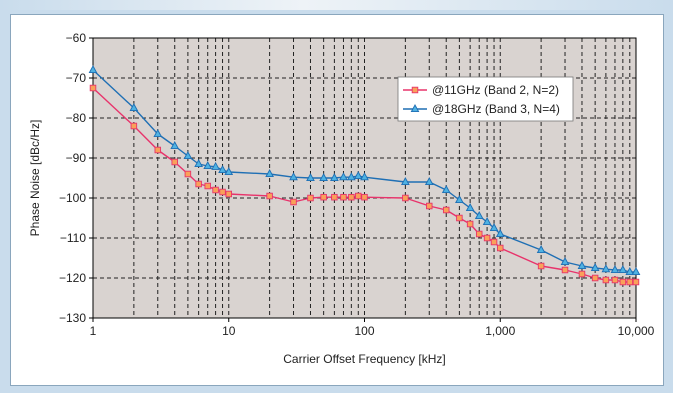  I want to click on y-tick-label: −60, so click(76, 38).